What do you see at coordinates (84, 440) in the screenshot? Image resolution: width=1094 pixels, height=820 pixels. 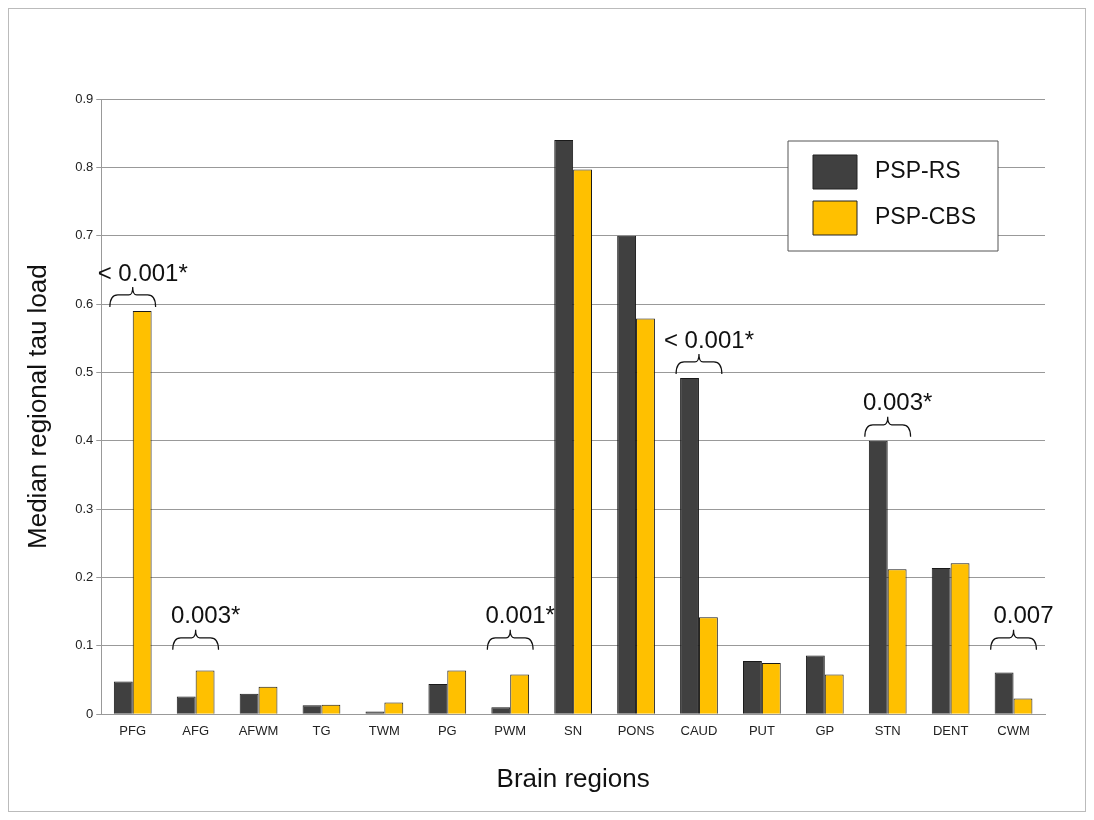 I see `y-tick-label: 0.4` at bounding box center [84, 440].